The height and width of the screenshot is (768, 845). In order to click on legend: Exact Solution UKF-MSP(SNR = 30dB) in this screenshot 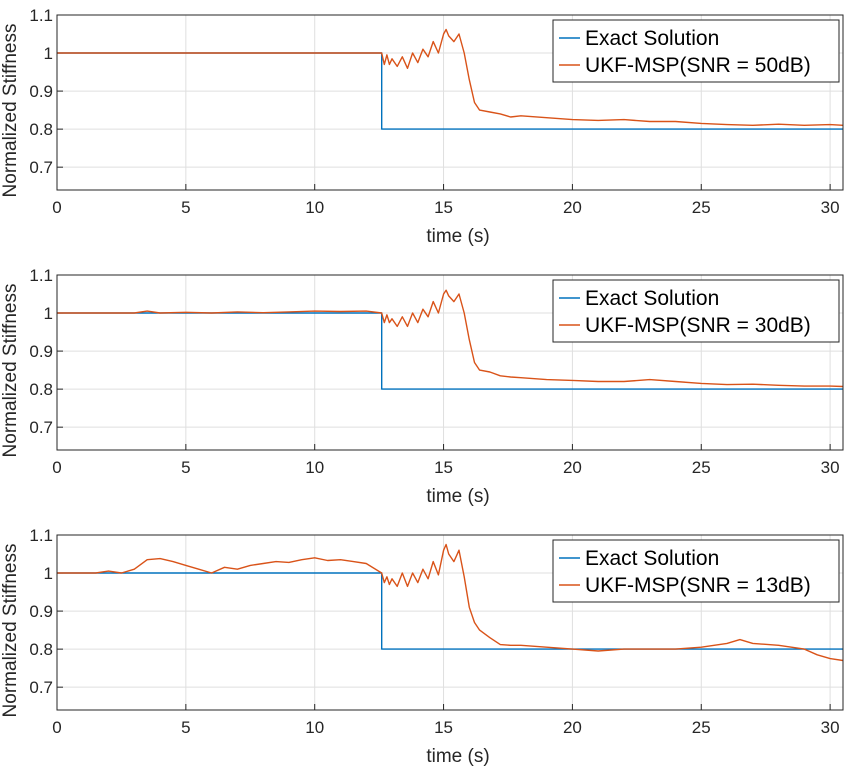, I will do `click(696, 311)`.